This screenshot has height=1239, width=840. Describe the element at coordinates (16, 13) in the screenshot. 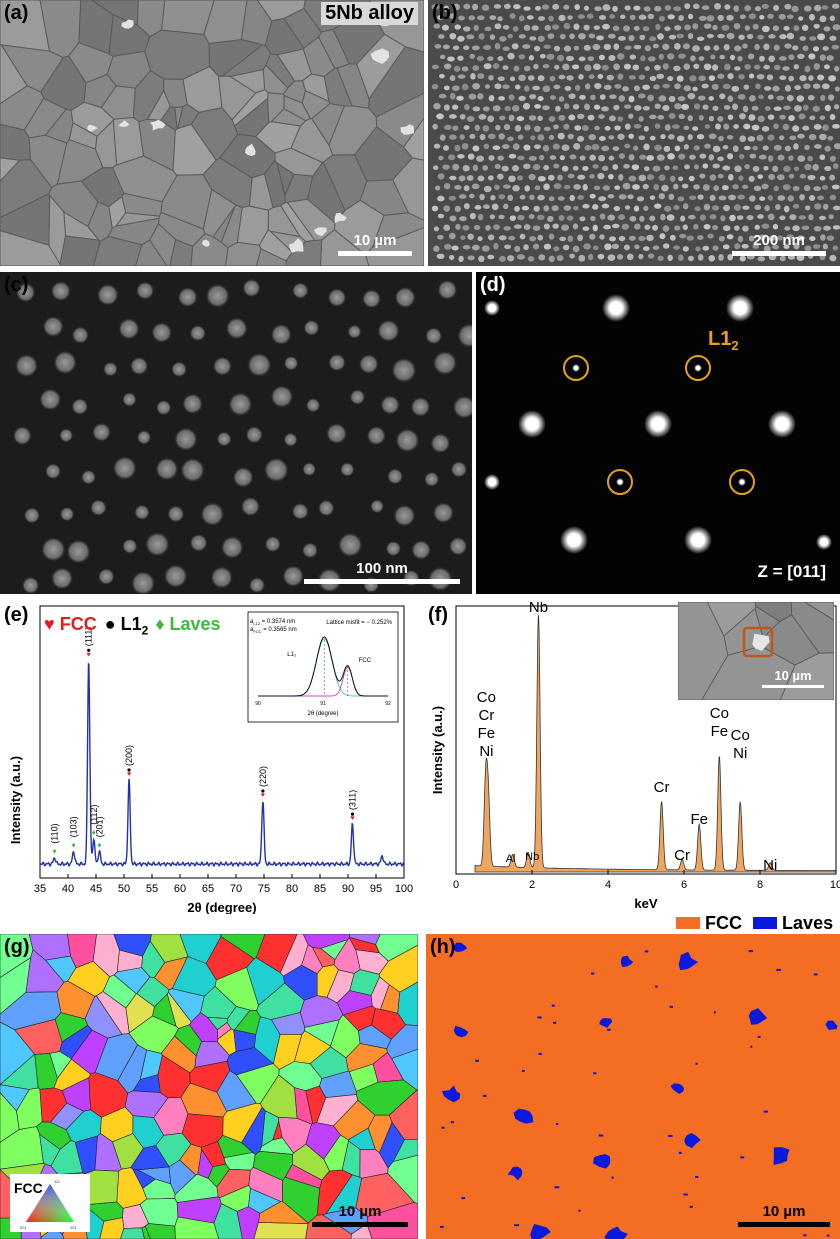

I see `panel-a-label: (a)` at that location.